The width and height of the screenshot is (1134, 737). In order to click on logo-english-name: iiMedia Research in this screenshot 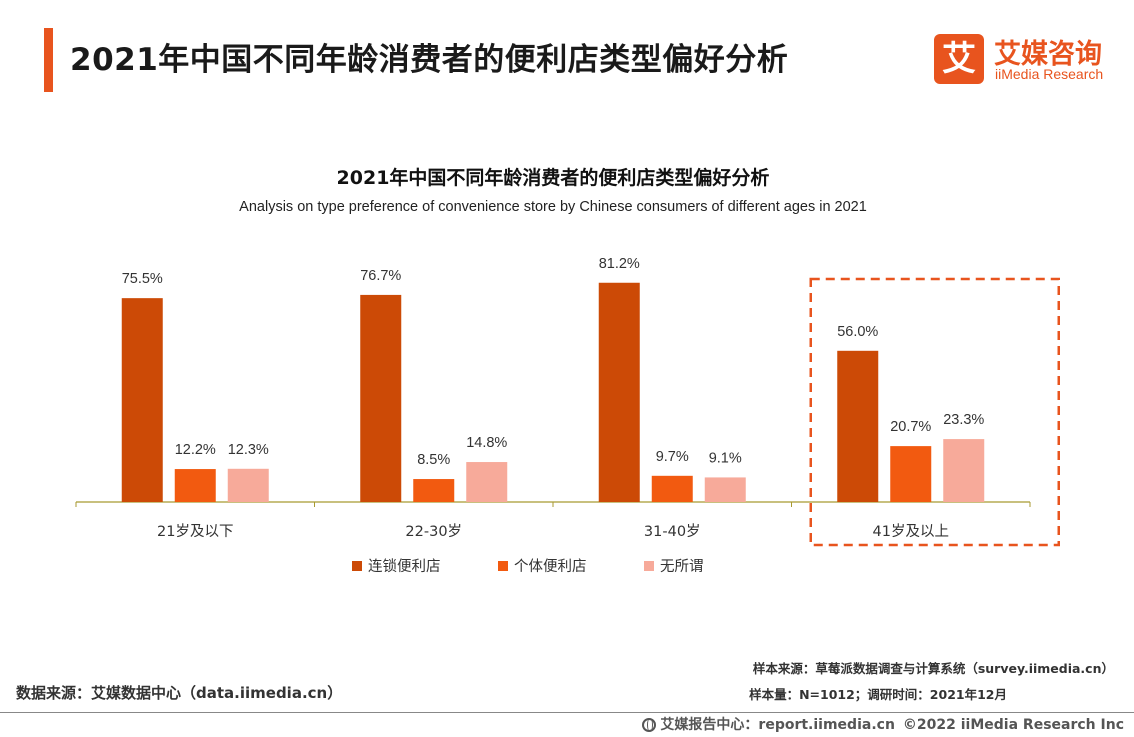, I will do `click(1049, 74)`.